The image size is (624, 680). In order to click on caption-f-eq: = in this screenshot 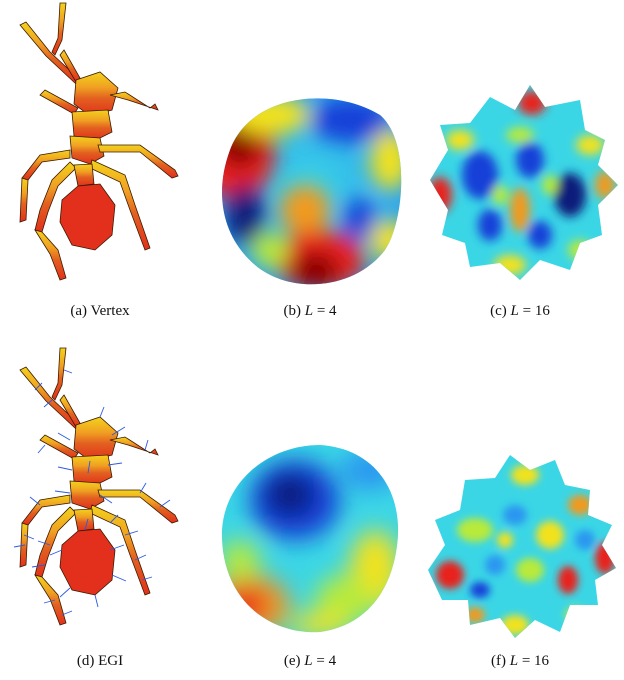, I will do `click(526, 661)`.